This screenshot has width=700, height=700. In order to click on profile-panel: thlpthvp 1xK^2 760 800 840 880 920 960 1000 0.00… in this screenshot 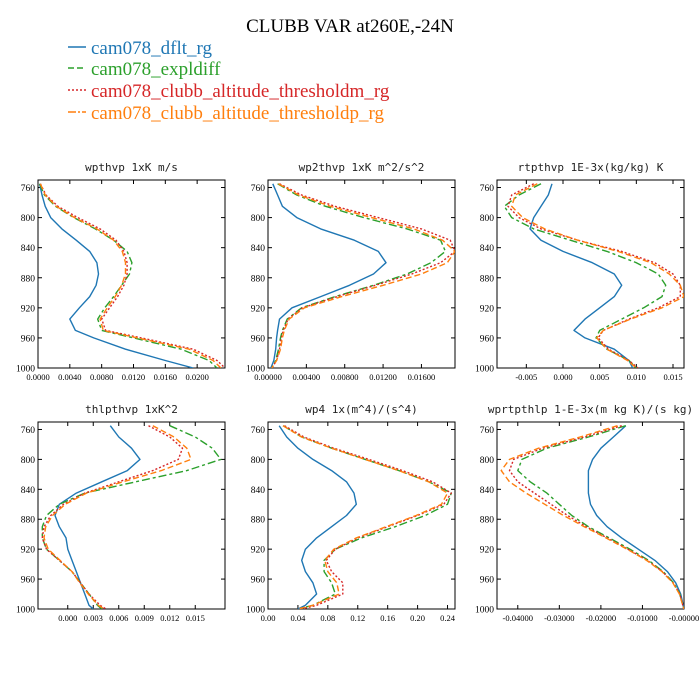, I will do `click(121, 513)`.